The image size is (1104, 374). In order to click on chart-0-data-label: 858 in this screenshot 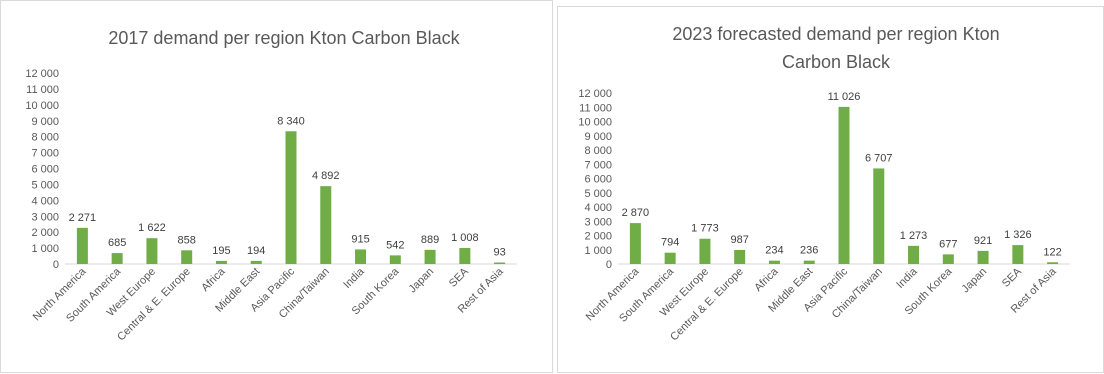, I will do `click(187, 240)`.